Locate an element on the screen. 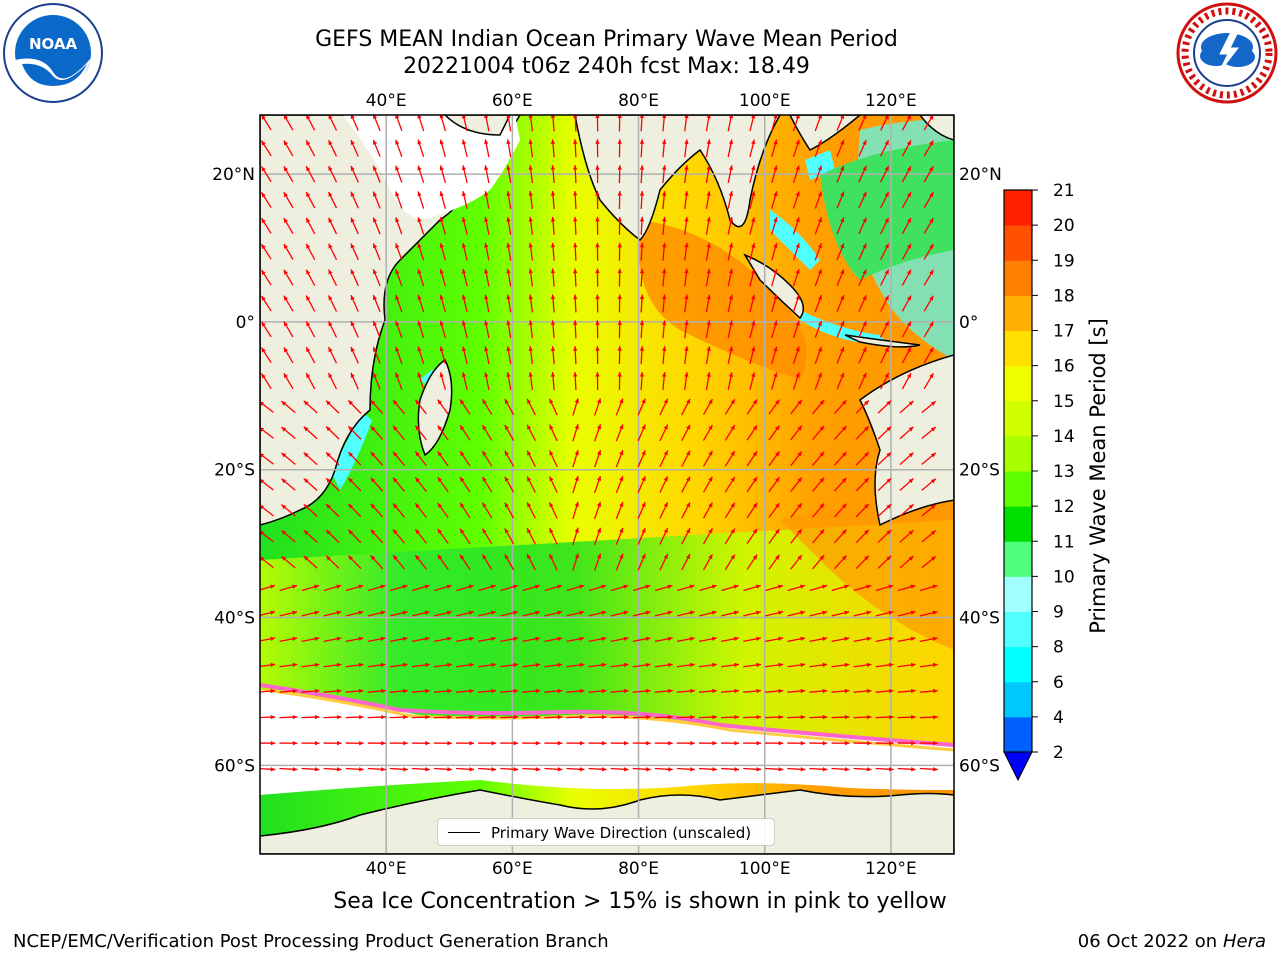 Image resolution: width=1280 pixels, height=960 pixels. lat-tick-label: 20°N is located at coordinates (233, 175).